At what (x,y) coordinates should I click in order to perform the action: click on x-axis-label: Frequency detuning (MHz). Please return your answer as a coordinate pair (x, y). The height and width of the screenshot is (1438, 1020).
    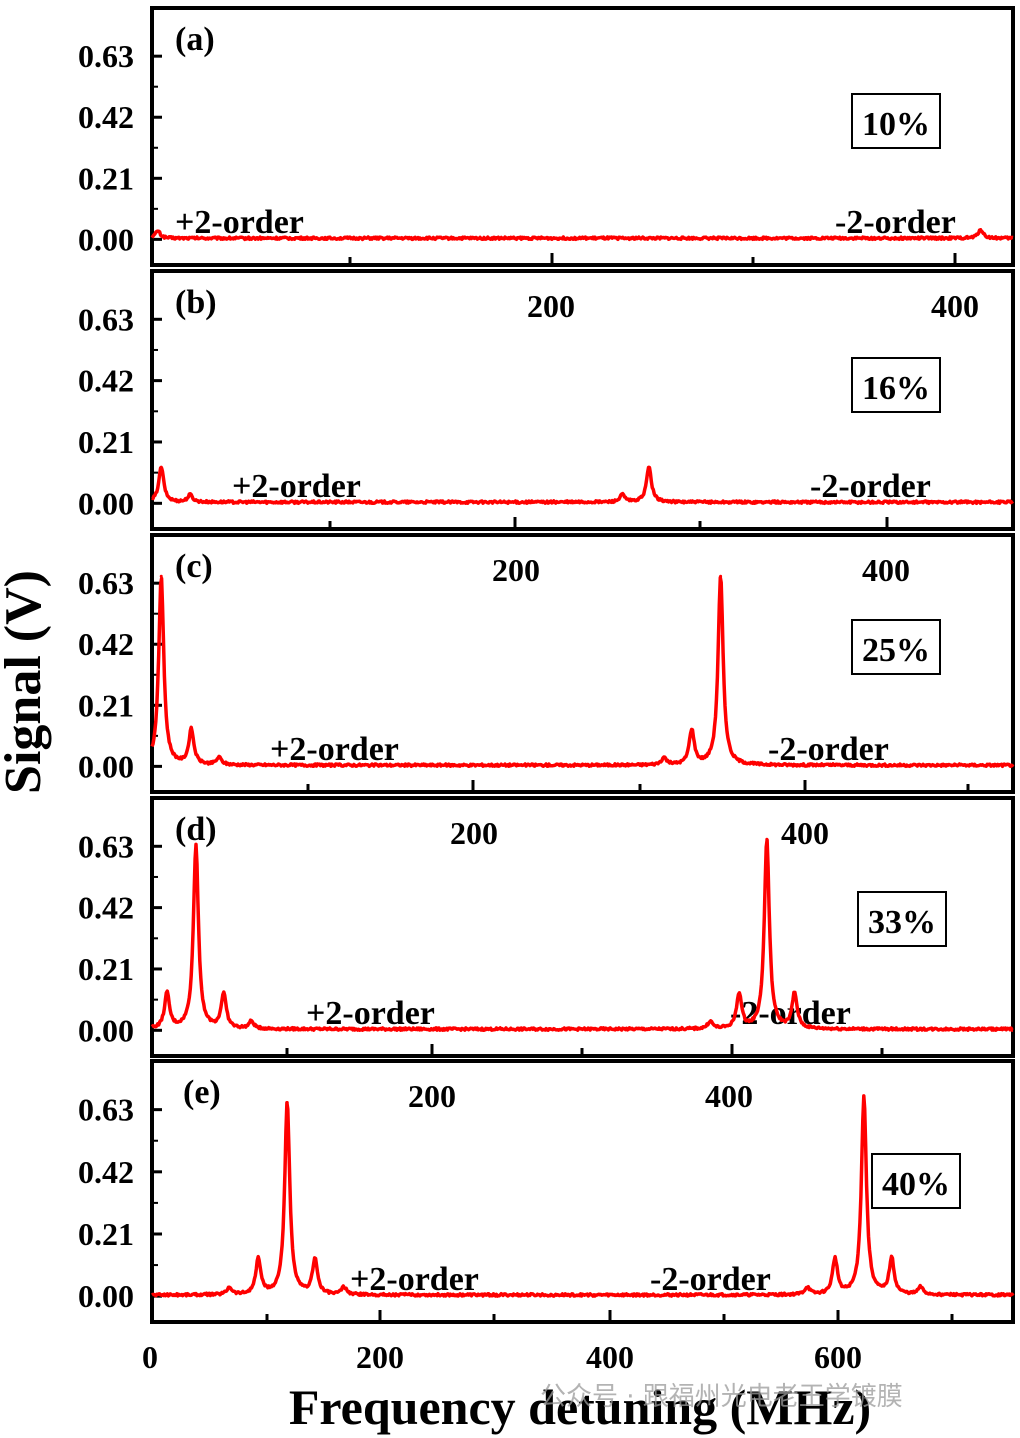
    Looking at the image, I should click on (580, 1407).